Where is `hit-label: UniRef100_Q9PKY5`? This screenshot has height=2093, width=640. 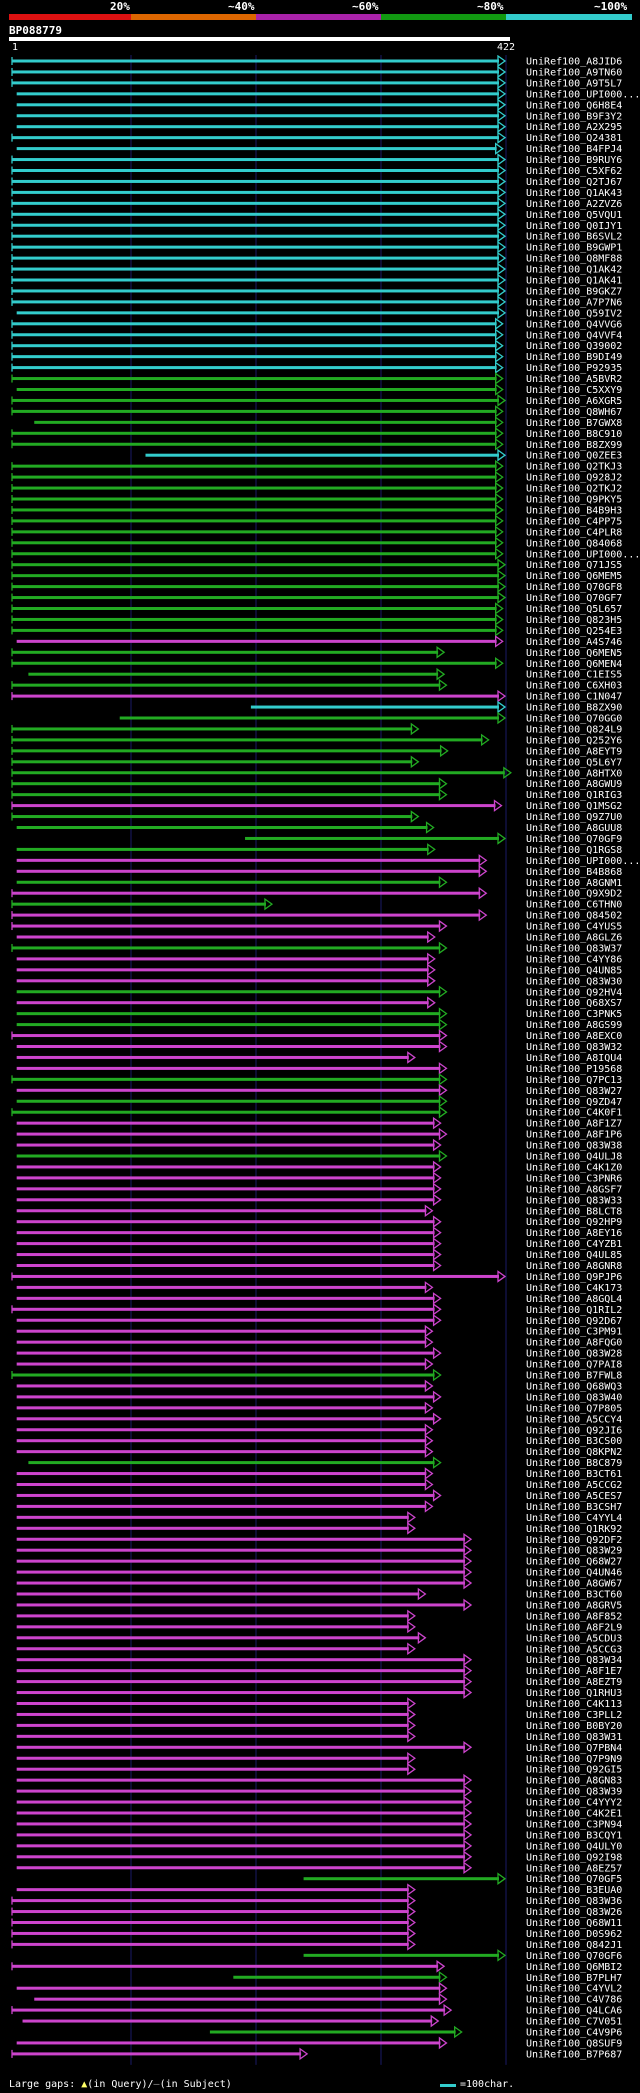
hit-label: UniRef100_Q9PKY5 is located at coordinates (574, 500).